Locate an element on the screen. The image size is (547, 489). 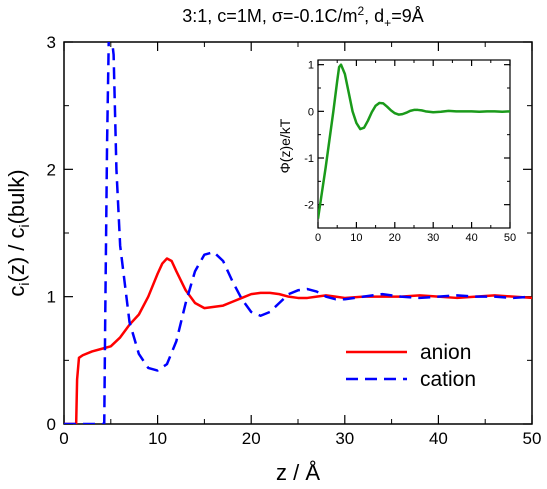
inset-axis-ticks: 0 10 20 30 40 50 -2 -1 0 1 is located at coordinates (410, 152).